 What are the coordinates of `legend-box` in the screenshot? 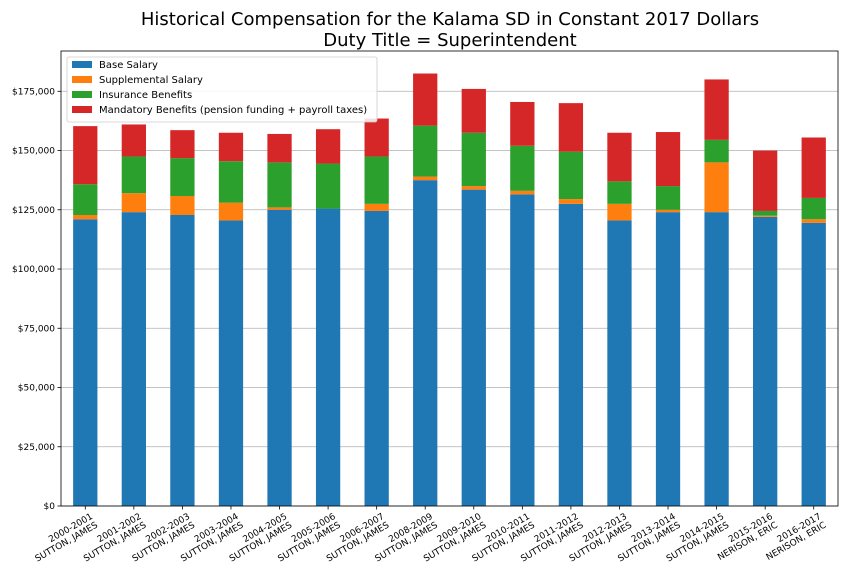 It's located at (222, 89).